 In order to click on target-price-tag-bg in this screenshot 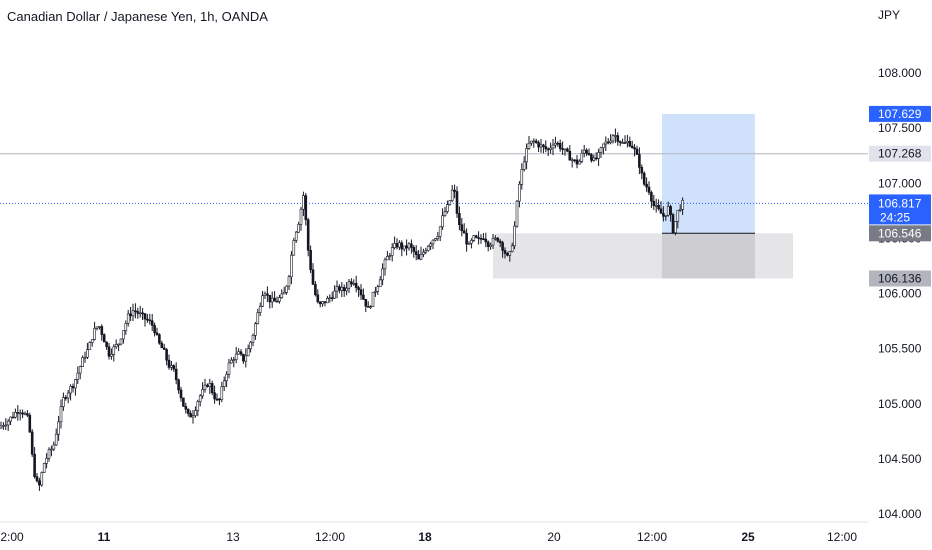, I will do `click(900, 113)`.